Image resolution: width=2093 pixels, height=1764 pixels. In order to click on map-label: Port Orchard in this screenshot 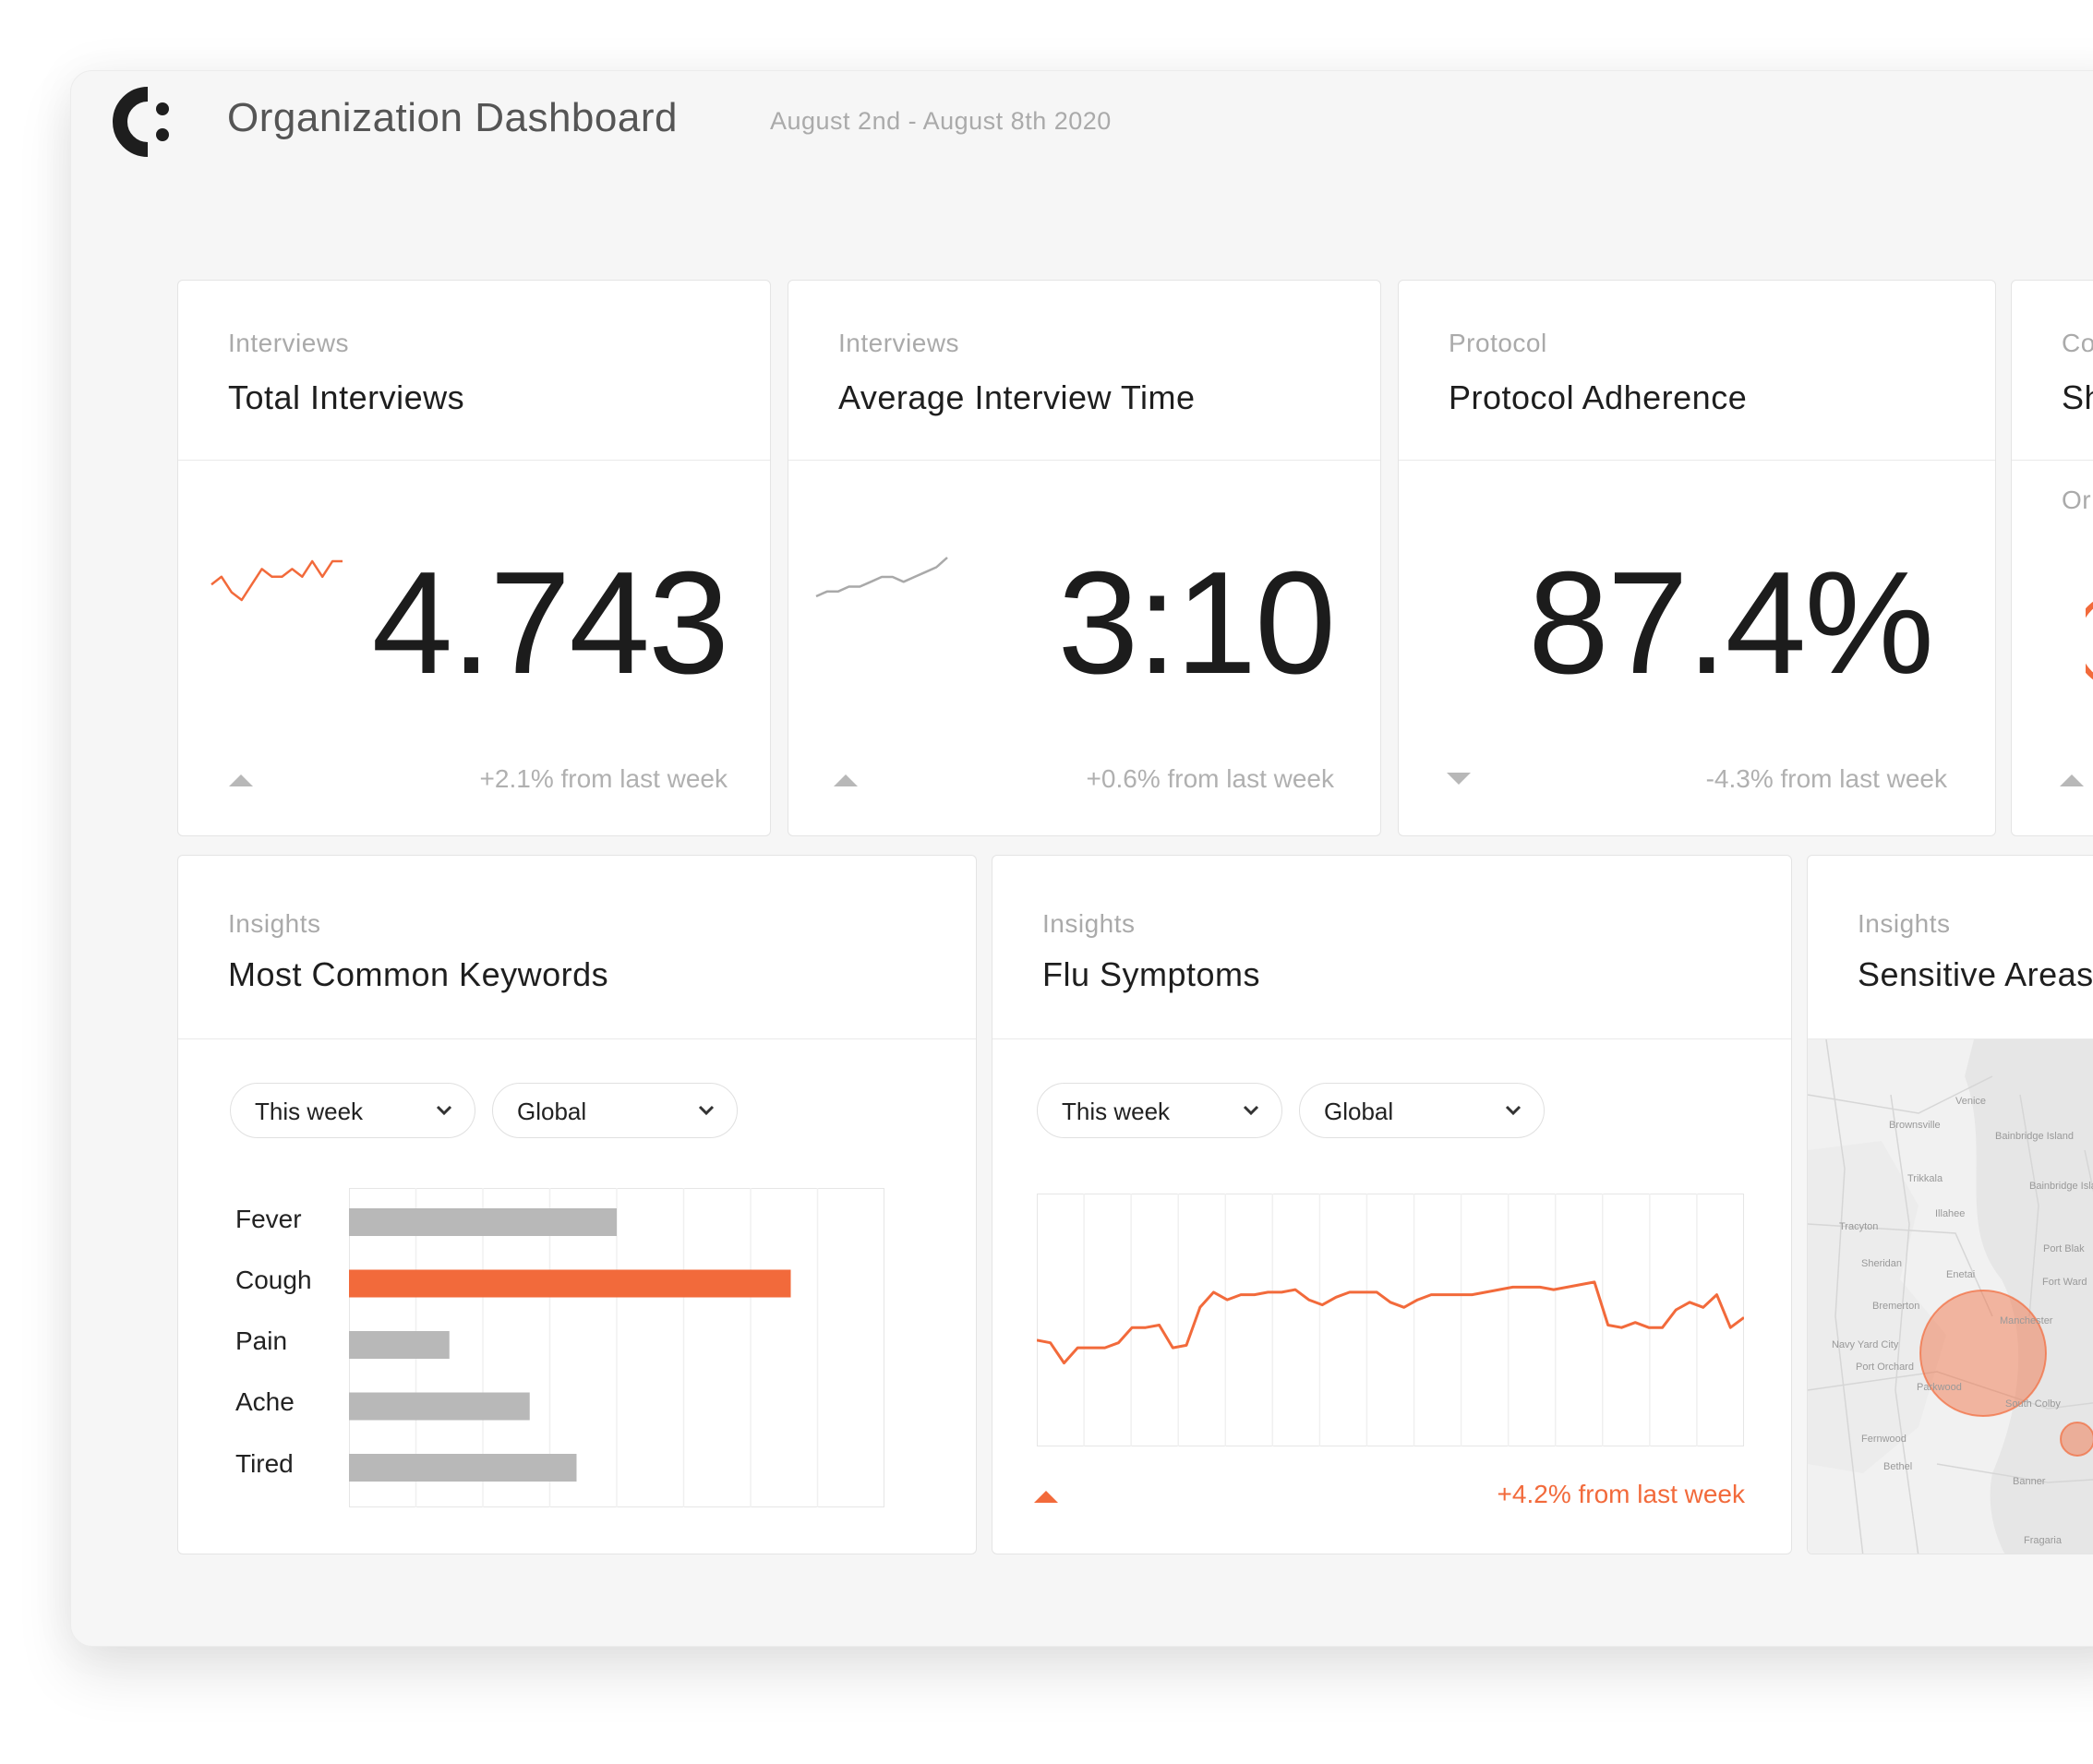, I will do `click(1885, 1367)`.